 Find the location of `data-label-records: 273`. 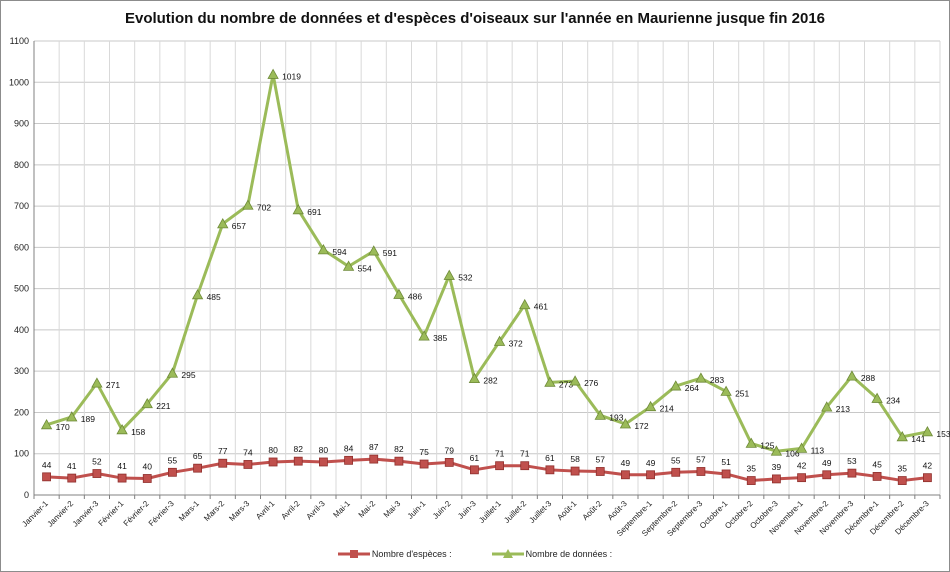

data-label-records: 273 is located at coordinates (566, 384).